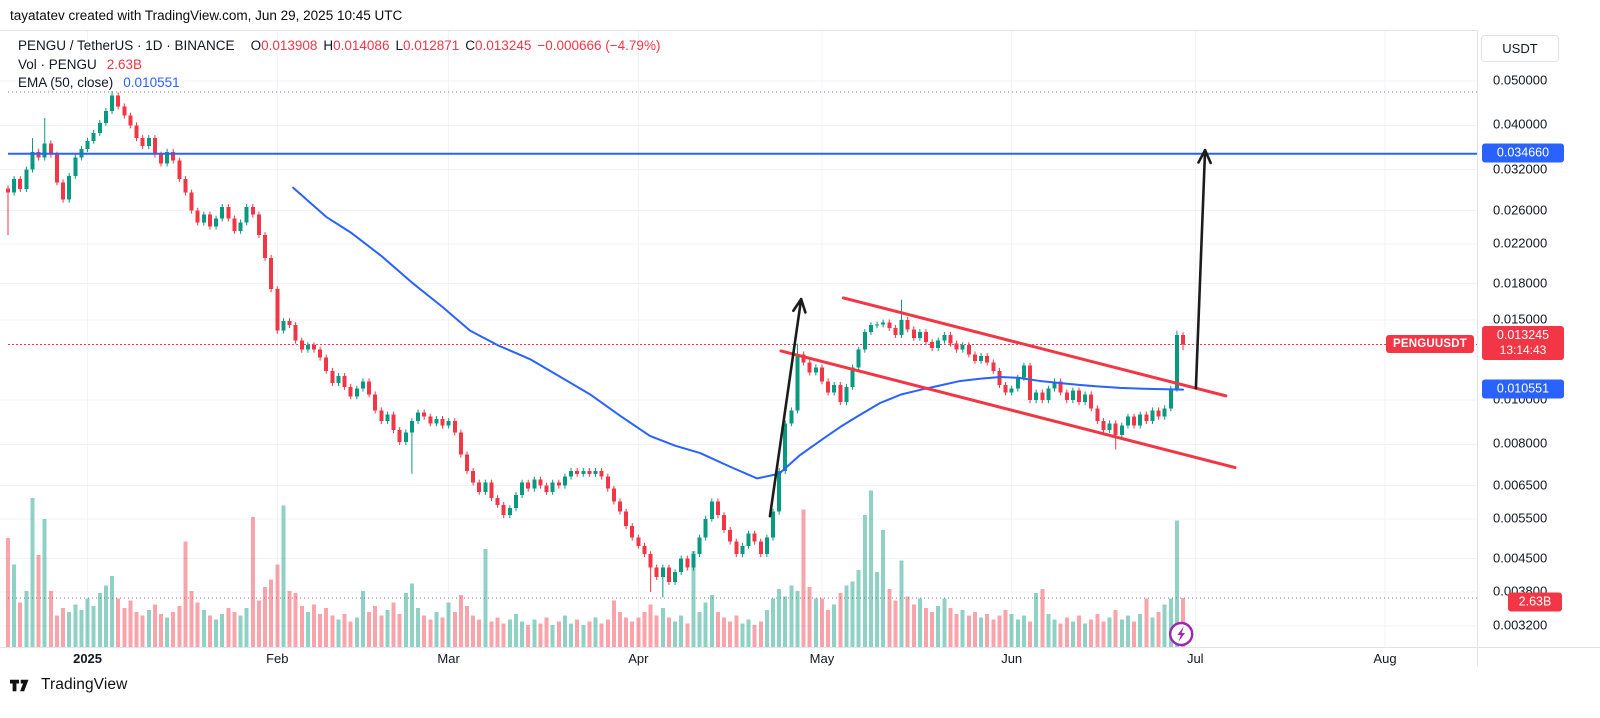 This screenshot has width=1600, height=718. I want to click on close-value: 0.013245, so click(503, 45).